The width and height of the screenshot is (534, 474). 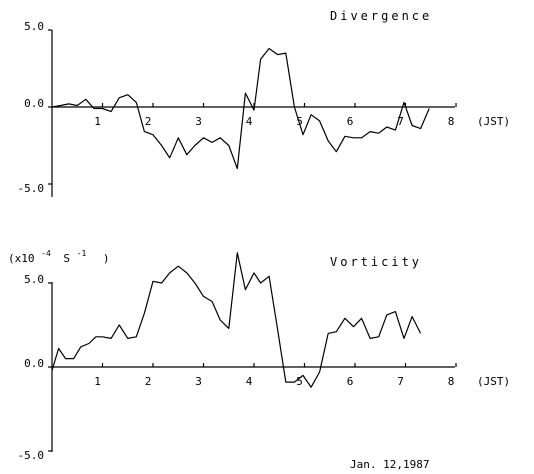 I want to click on date-footer: Jan. 12,1987, so click(x=389, y=464).